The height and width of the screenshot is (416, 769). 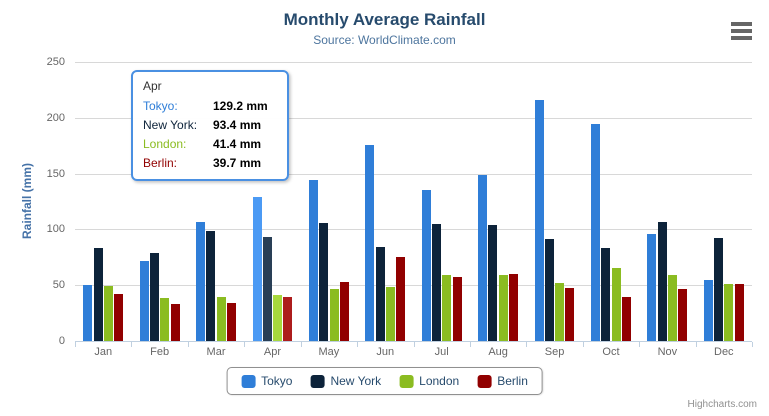 I want to click on tooltip-series-label: New York:, so click(x=170, y=125).